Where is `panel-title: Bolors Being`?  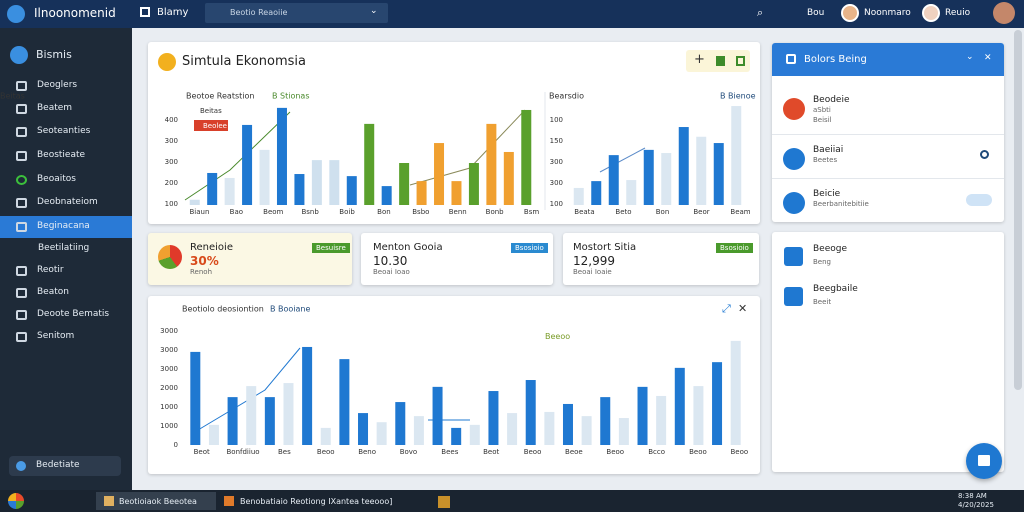
panel-title: Bolors Being is located at coordinates (835, 59).